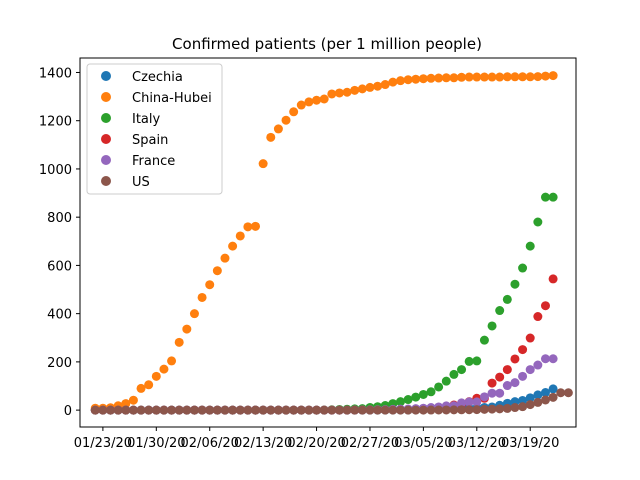  What do you see at coordinates (370, 443) in the screenshot?
I see `x-tick-label: 02/27/20` at bounding box center [370, 443].